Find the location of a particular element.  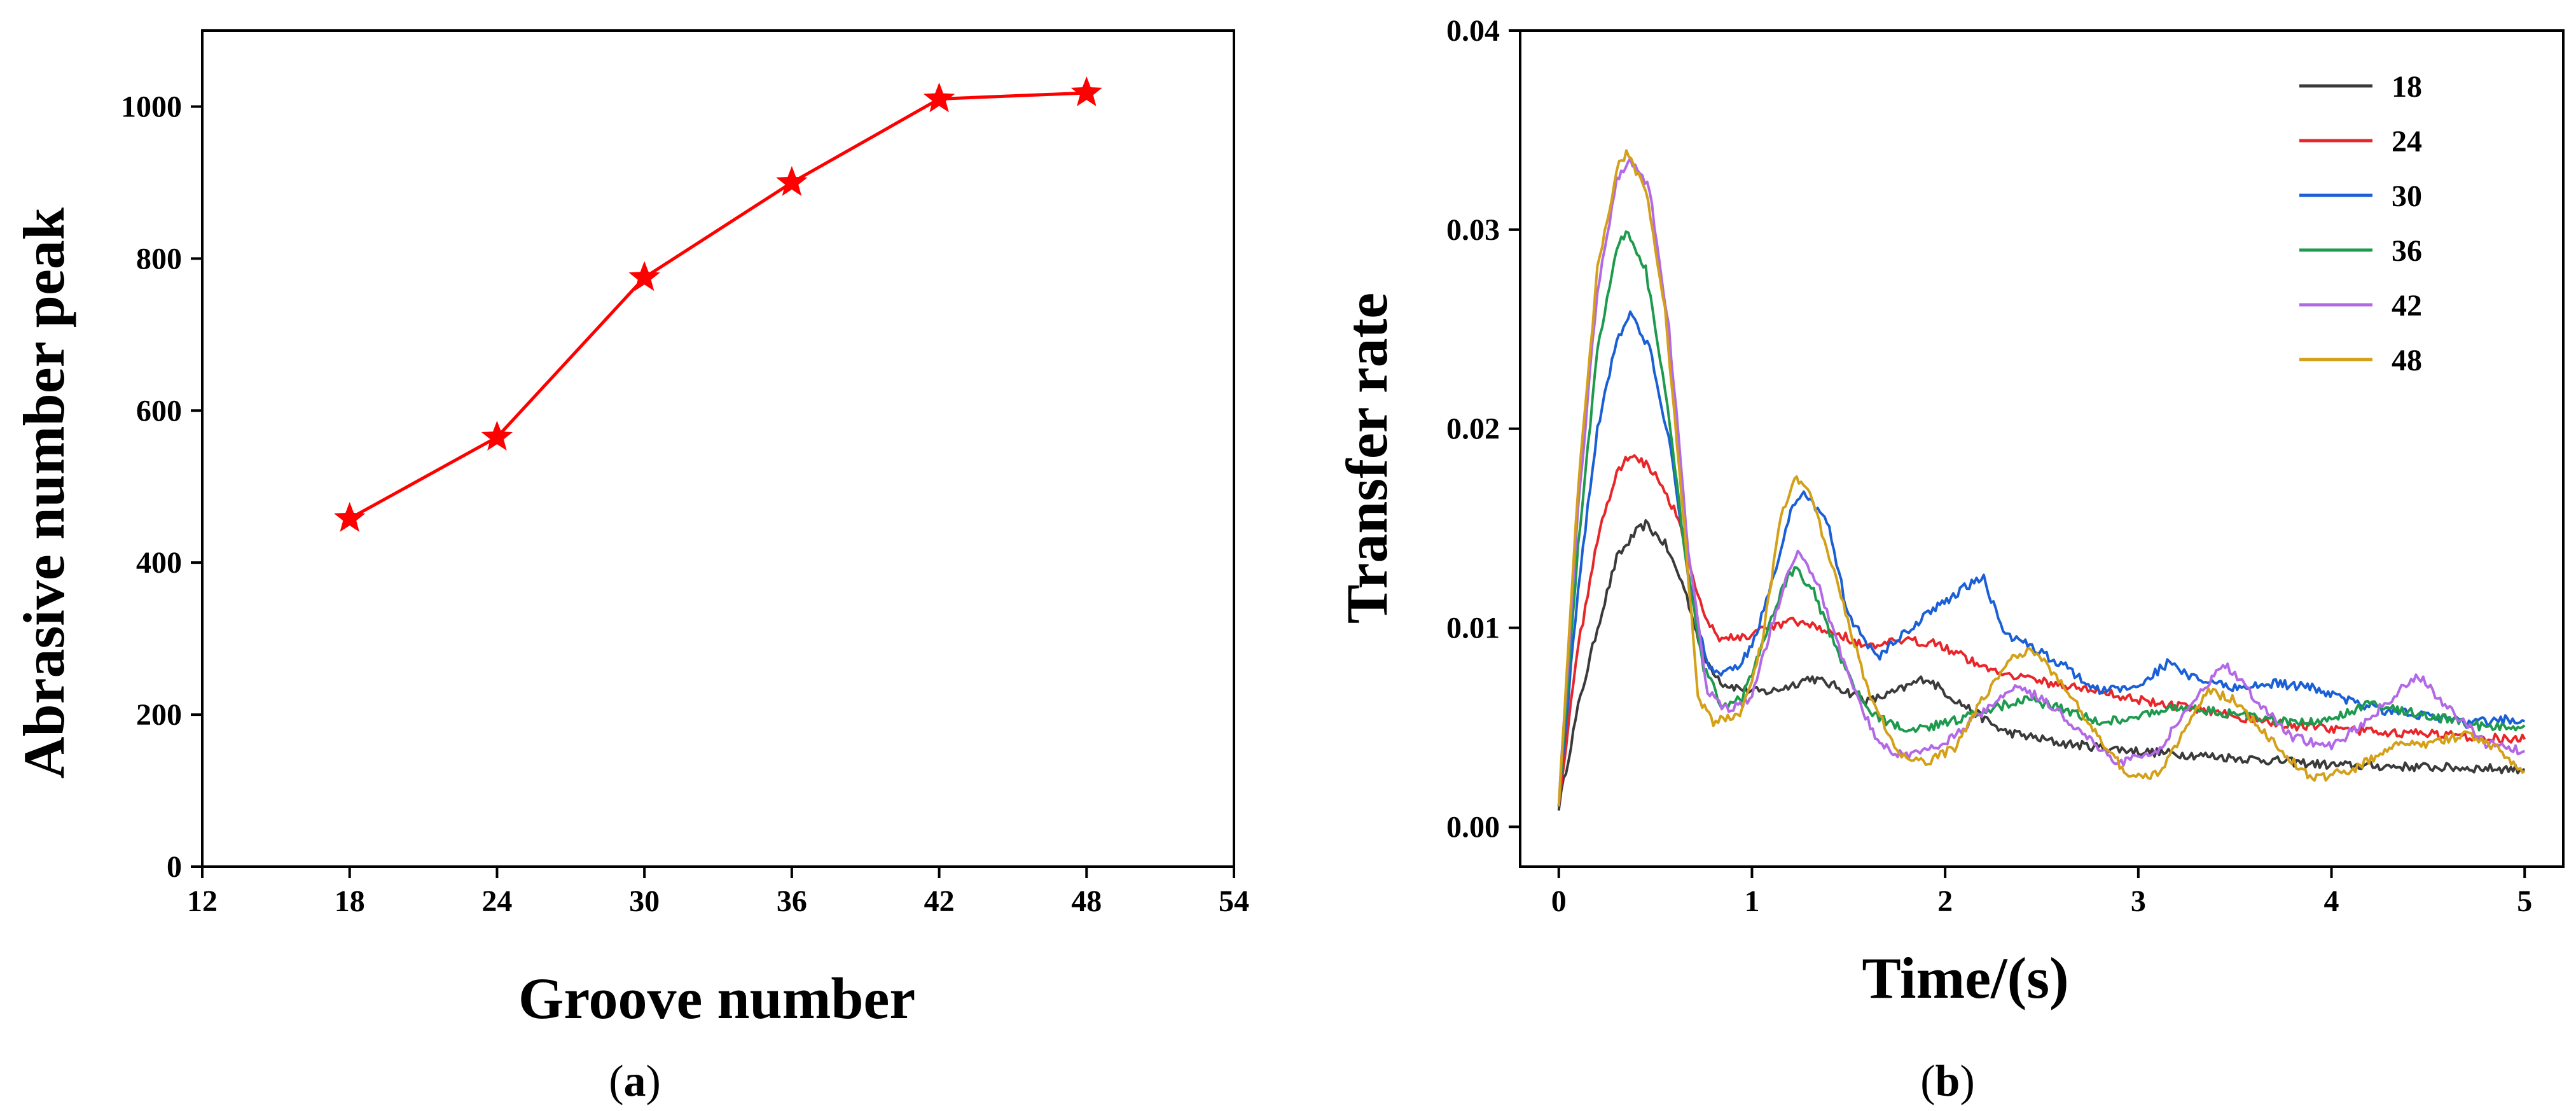

x-tick-label: 42 is located at coordinates (939, 901).